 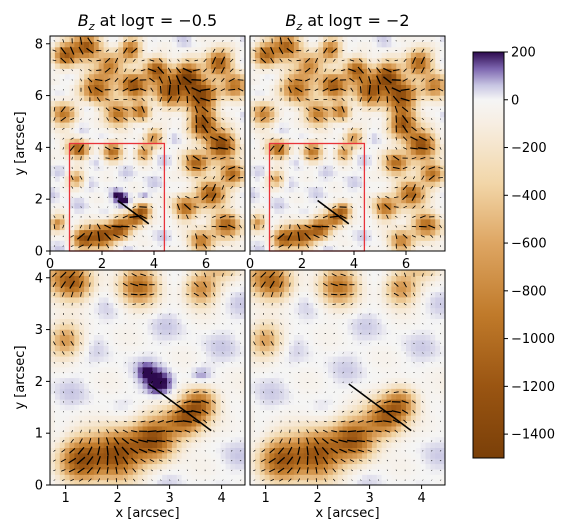 What do you see at coordinates (147, 143) in the screenshot?
I see `heatmap-top-left` at bounding box center [147, 143].